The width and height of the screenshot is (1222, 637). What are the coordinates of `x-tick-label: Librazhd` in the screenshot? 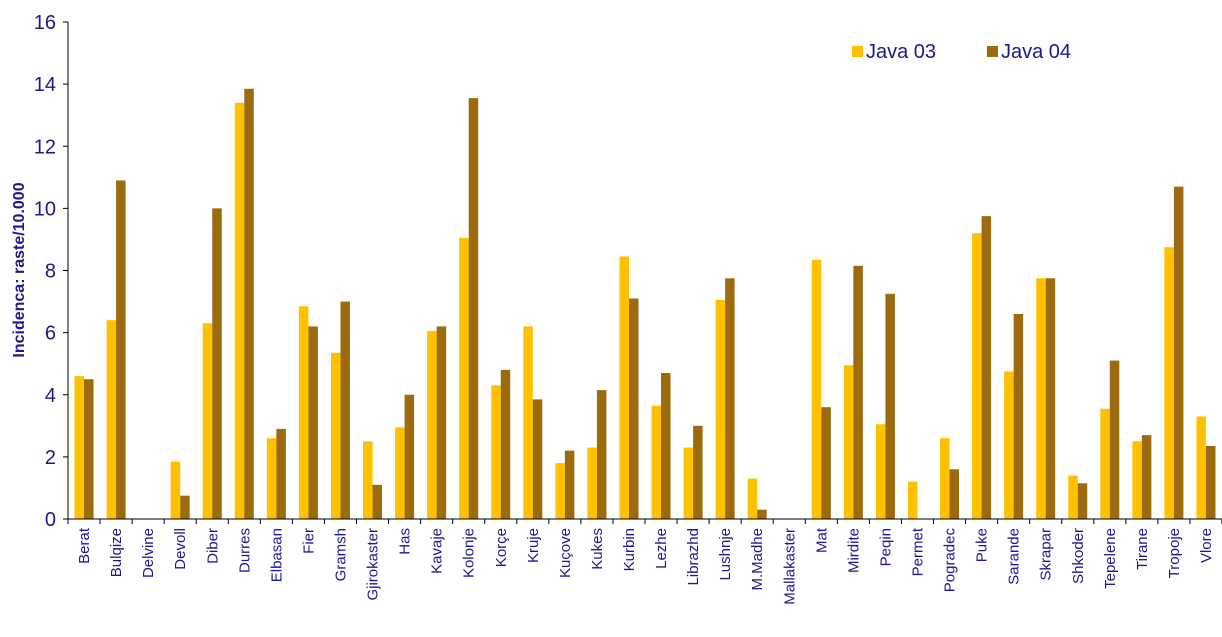 It's located at (693, 557).